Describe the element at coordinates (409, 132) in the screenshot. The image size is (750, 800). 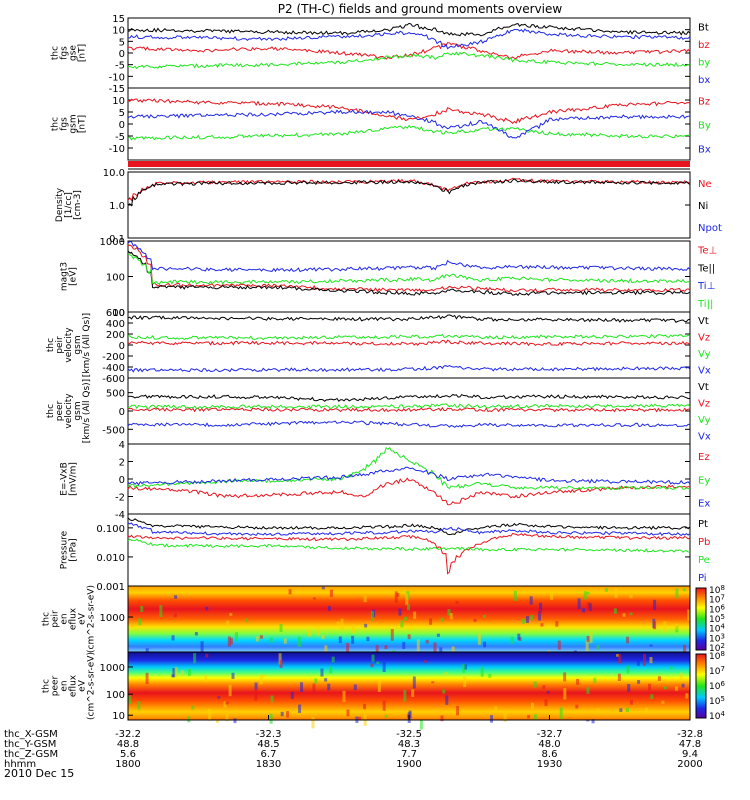
I see `series-By-line` at that location.